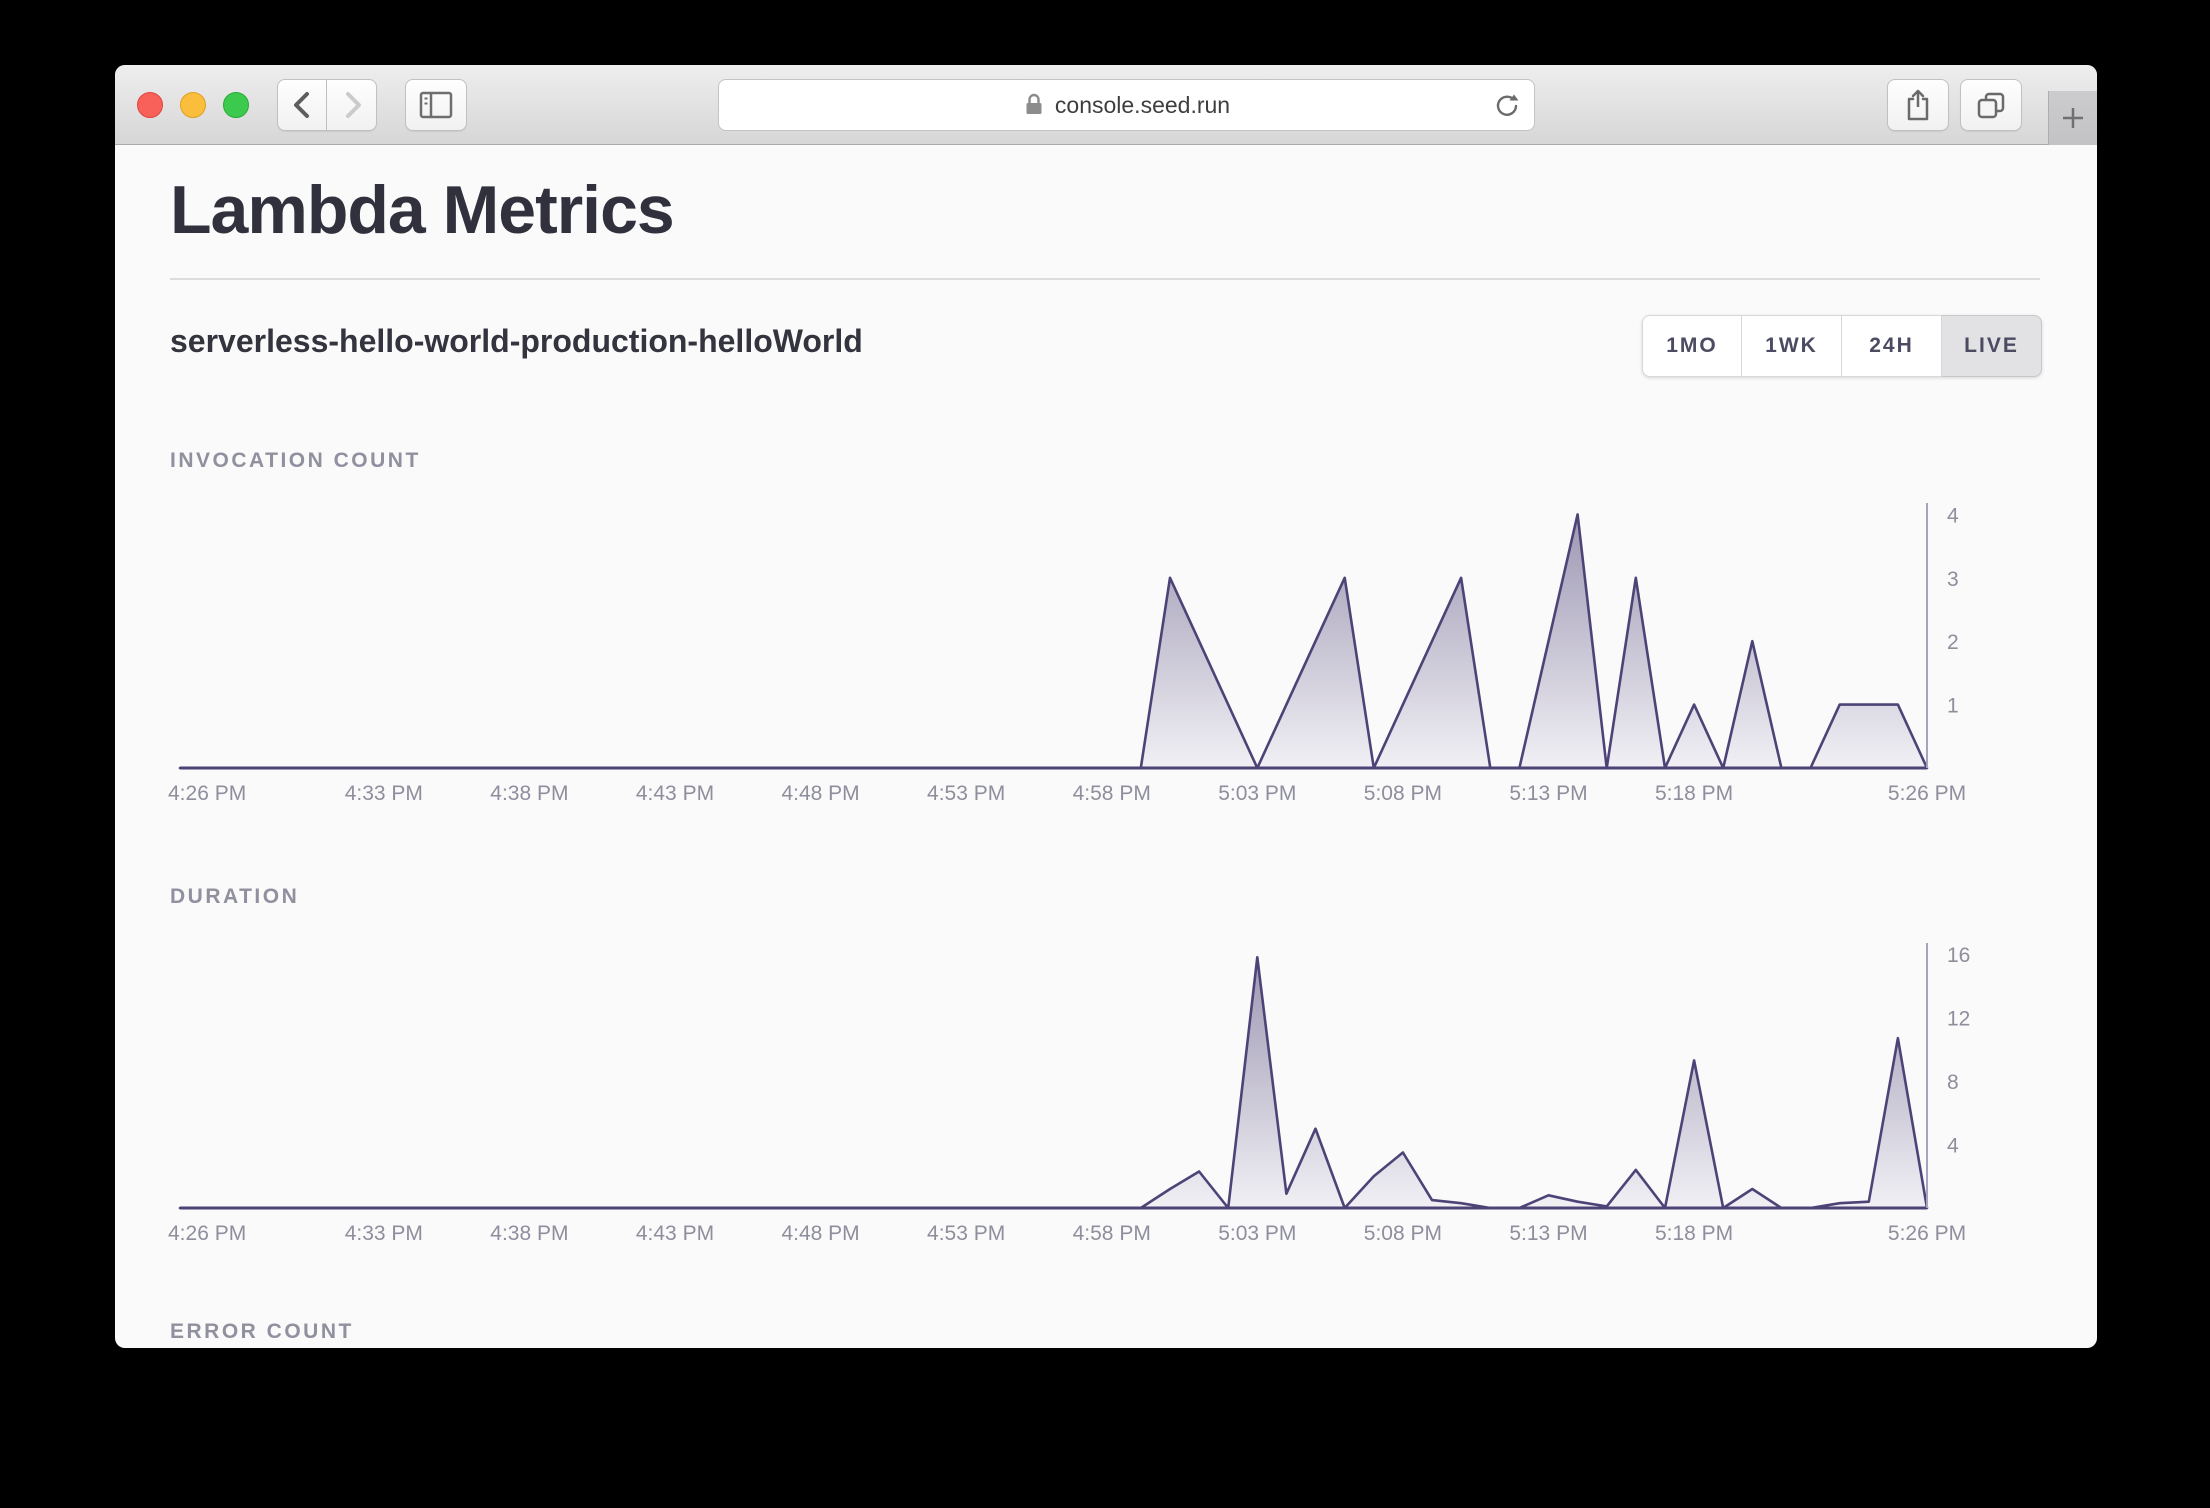  I want to click on fullscreen-window-button, so click(236, 105).